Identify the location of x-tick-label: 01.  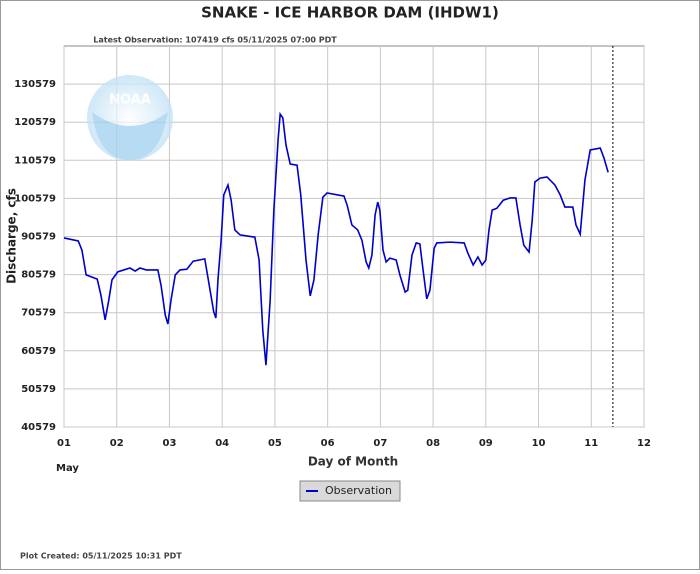
(64, 443).